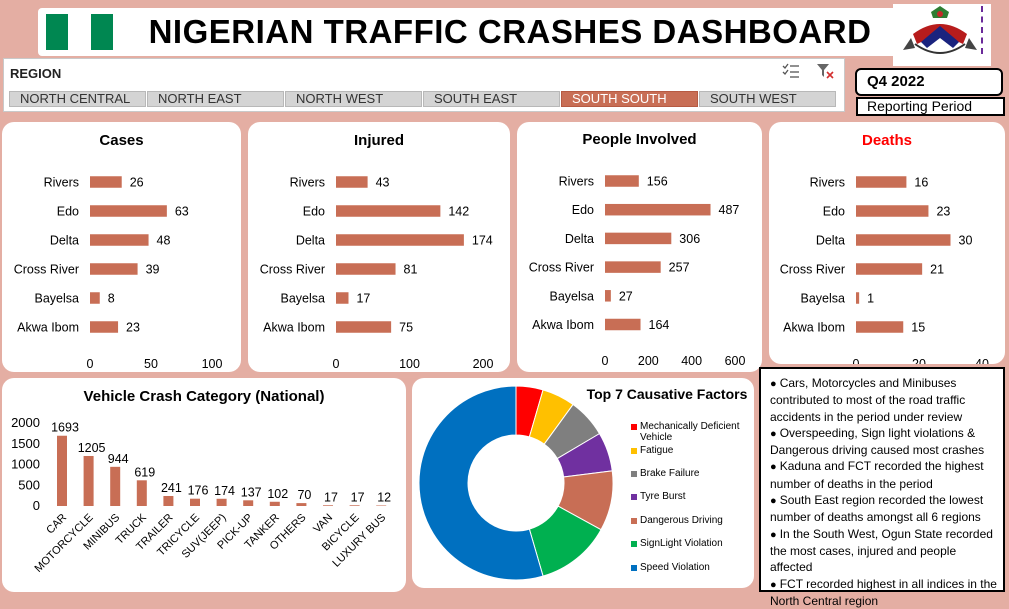  What do you see at coordinates (353, 99) in the screenshot?
I see `region-north-west-button: NORTH WEST` at bounding box center [353, 99].